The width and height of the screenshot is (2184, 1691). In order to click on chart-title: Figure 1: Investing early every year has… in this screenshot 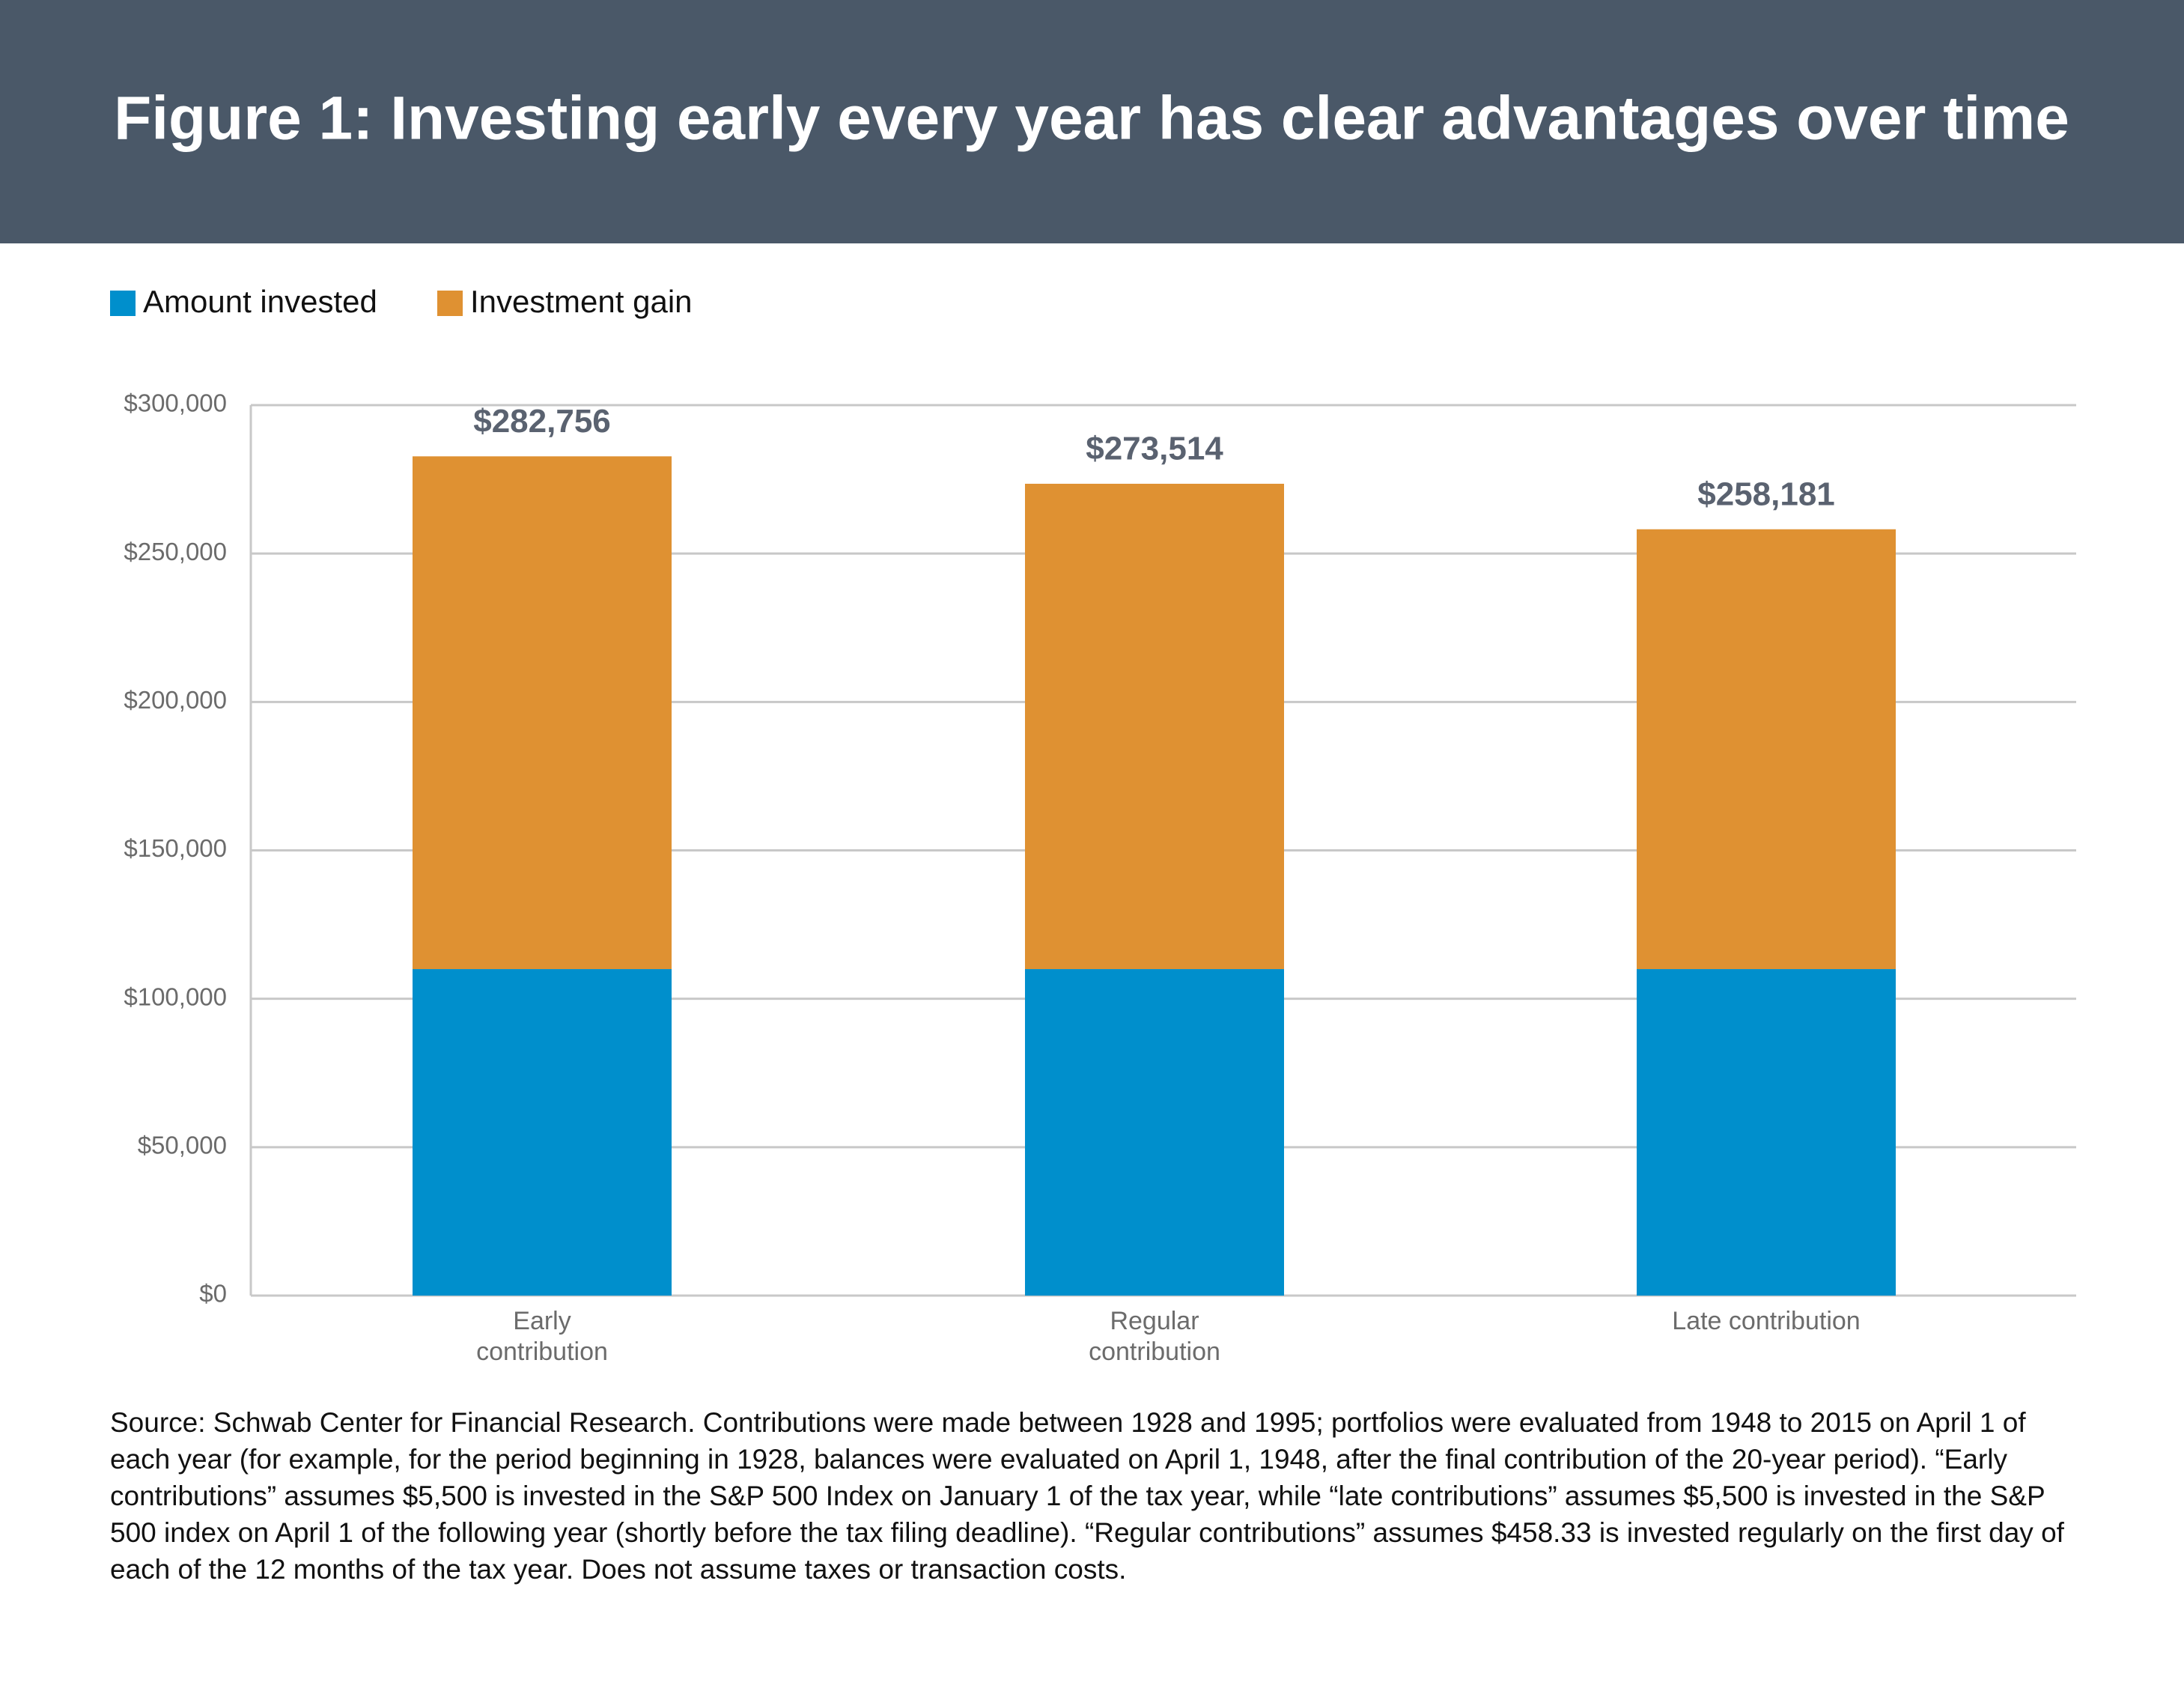, I will do `click(1091, 119)`.